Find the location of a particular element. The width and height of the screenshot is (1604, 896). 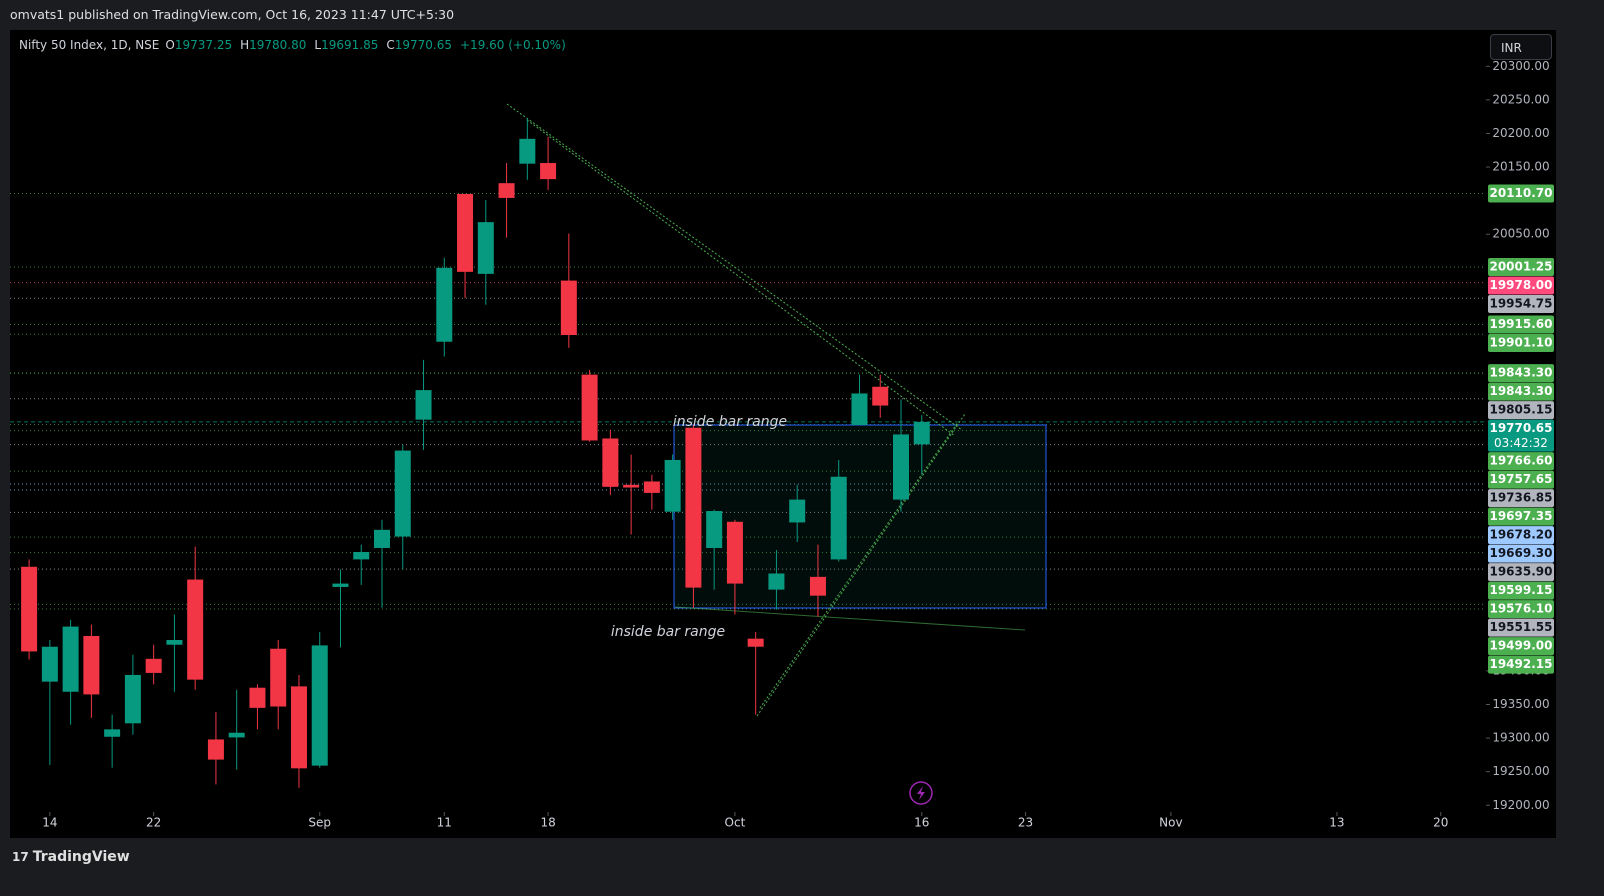

x-tick-label: Sep is located at coordinates (319, 823).